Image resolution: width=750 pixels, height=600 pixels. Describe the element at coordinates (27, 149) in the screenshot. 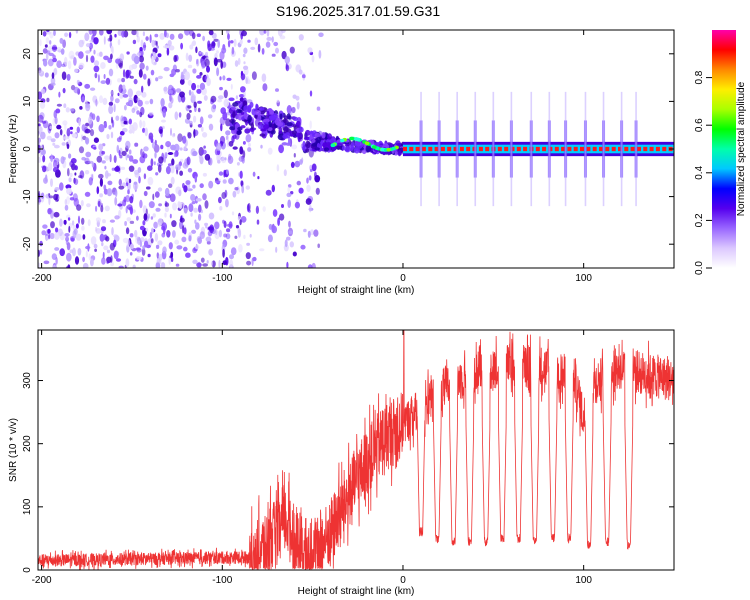

I see `spectrogram-ytick-label: 0` at that location.